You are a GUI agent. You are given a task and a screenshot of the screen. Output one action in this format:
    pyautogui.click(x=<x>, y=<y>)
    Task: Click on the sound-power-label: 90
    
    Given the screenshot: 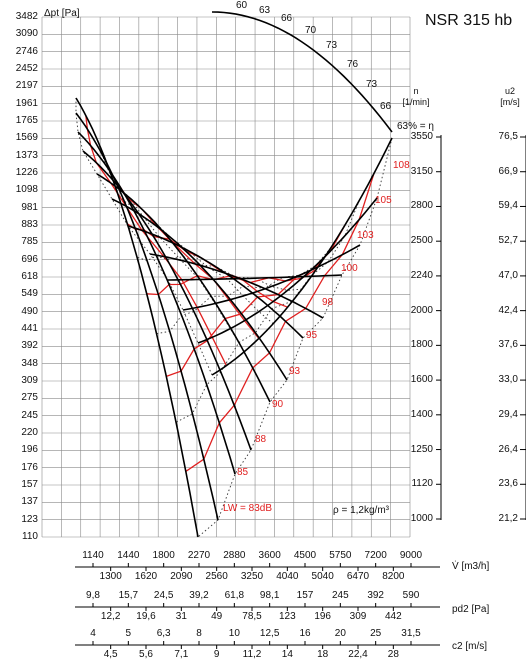 What is the action you would take?
    pyautogui.click(x=278, y=404)
    